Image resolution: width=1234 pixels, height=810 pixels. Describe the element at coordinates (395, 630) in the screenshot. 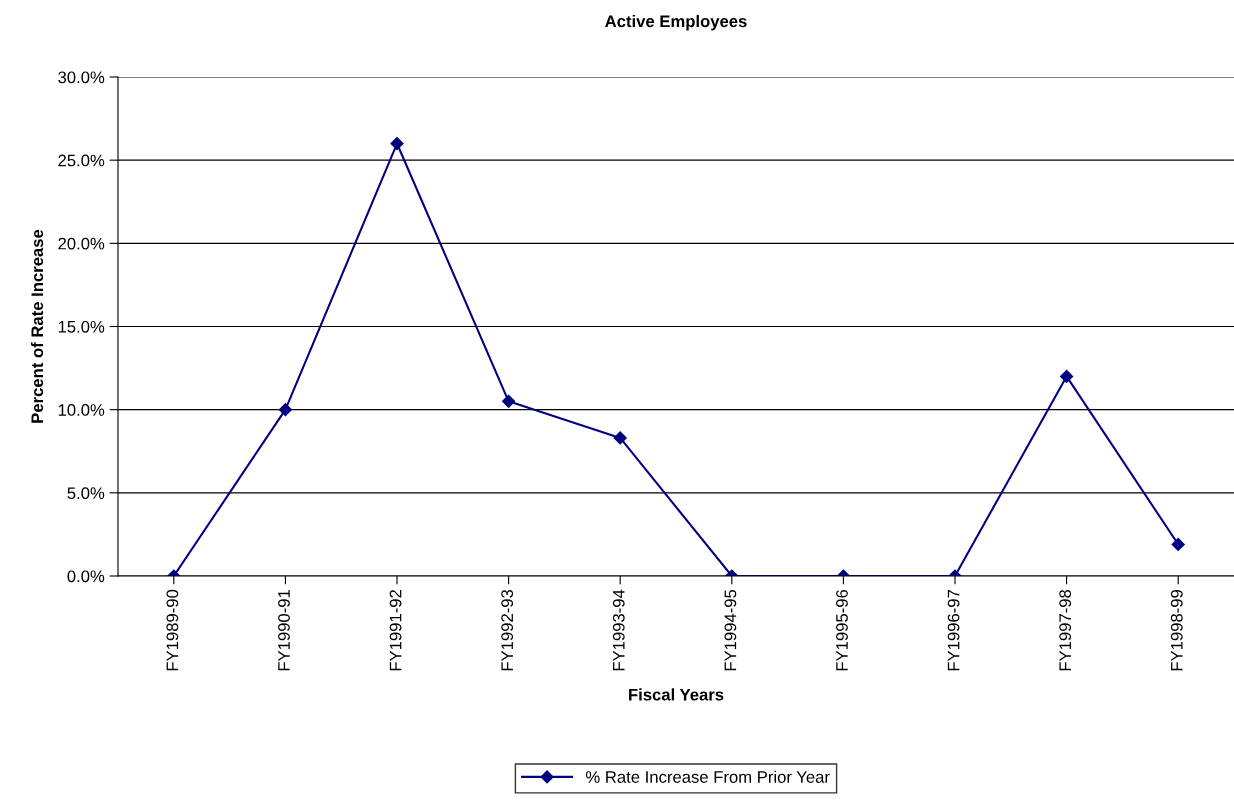

I see `x-tick-label: FY1991-92` at that location.